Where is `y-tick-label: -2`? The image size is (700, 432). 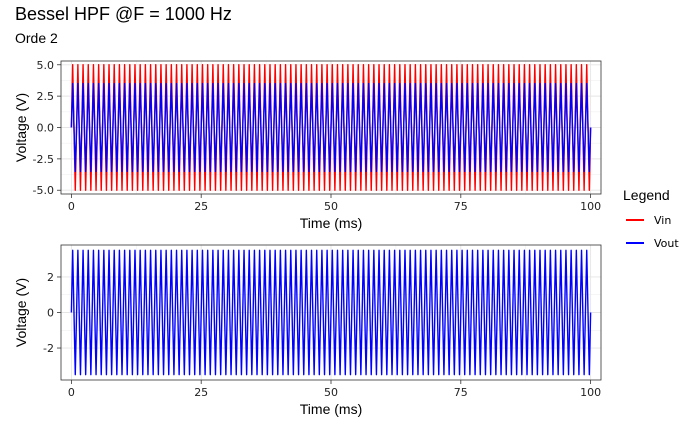
y-tick-label: -2 is located at coordinates (48, 348).